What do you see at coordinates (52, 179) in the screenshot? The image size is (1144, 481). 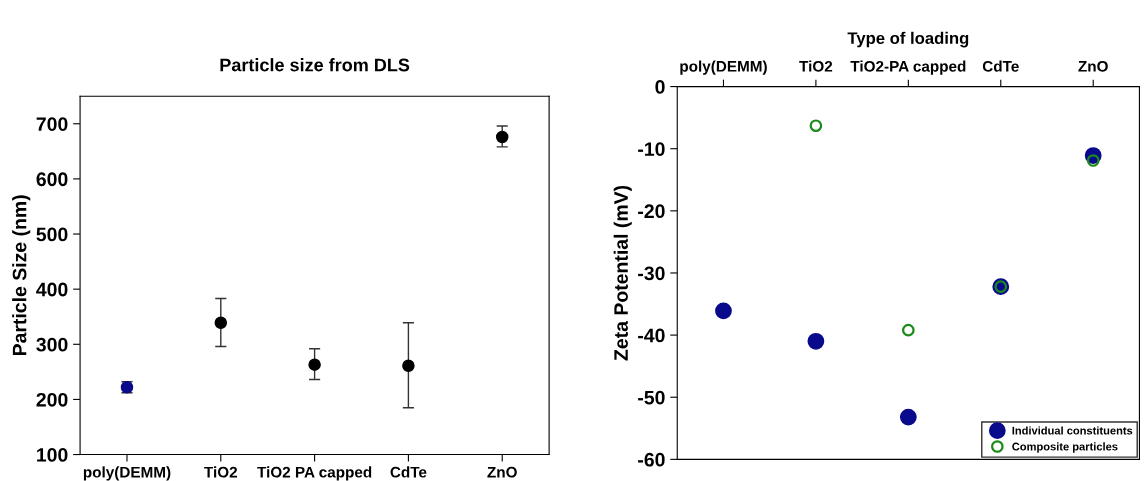 I see `y-tick-label: 600` at bounding box center [52, 179].